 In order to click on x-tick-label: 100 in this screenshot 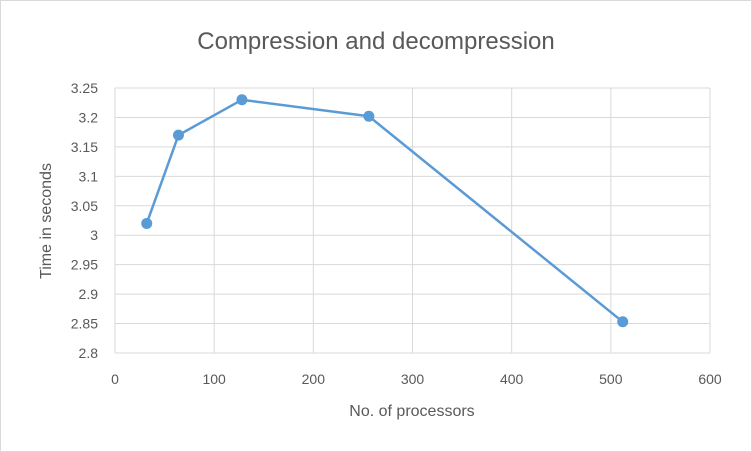, I will do `click(214, 379)`.